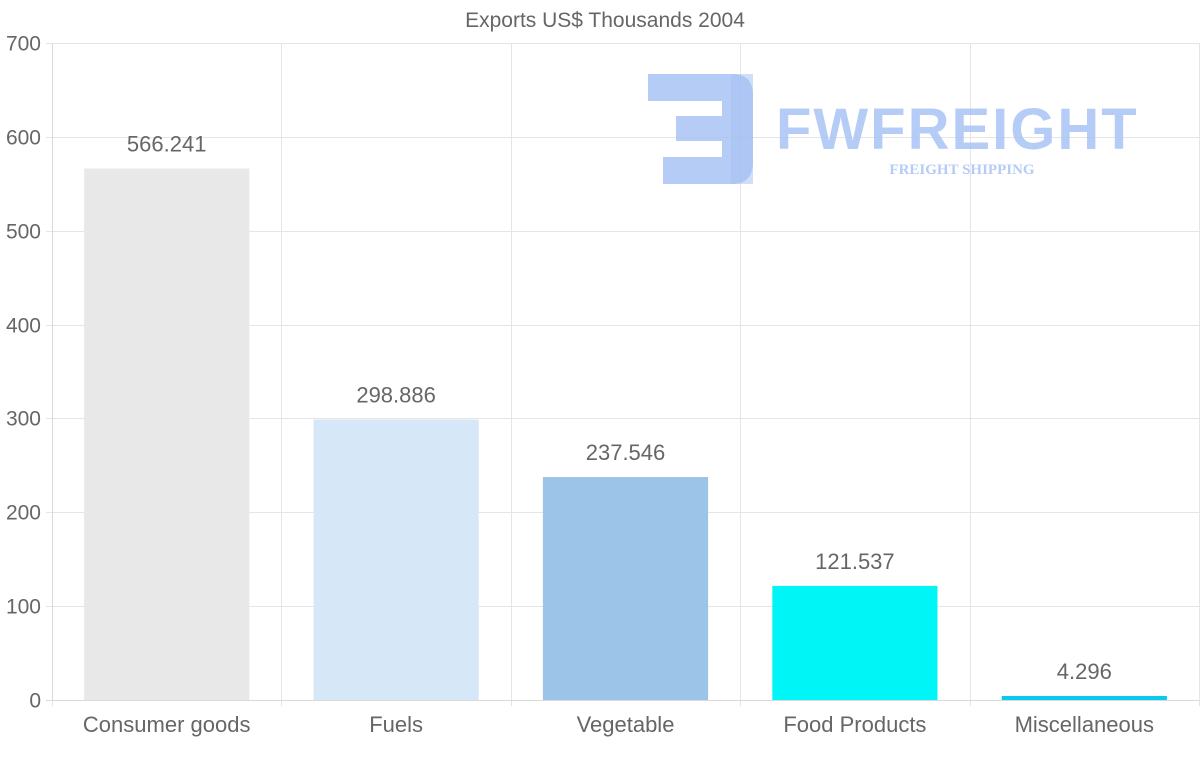  What do you see at coordinates (167, 144) in the screenshot?
I see `data-label: 566.241` at bounding box center [167, 144].